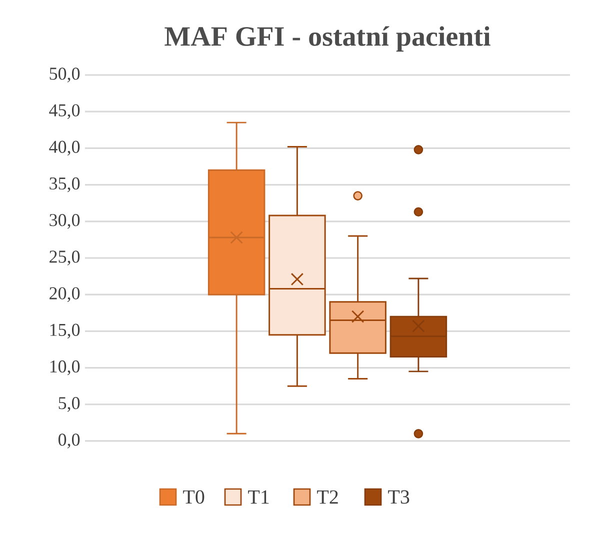 The width and height of the screenshot is (589, 542). I want to click on chart-title: MAF GFI - ostatní pacienti, so click(327, 39).